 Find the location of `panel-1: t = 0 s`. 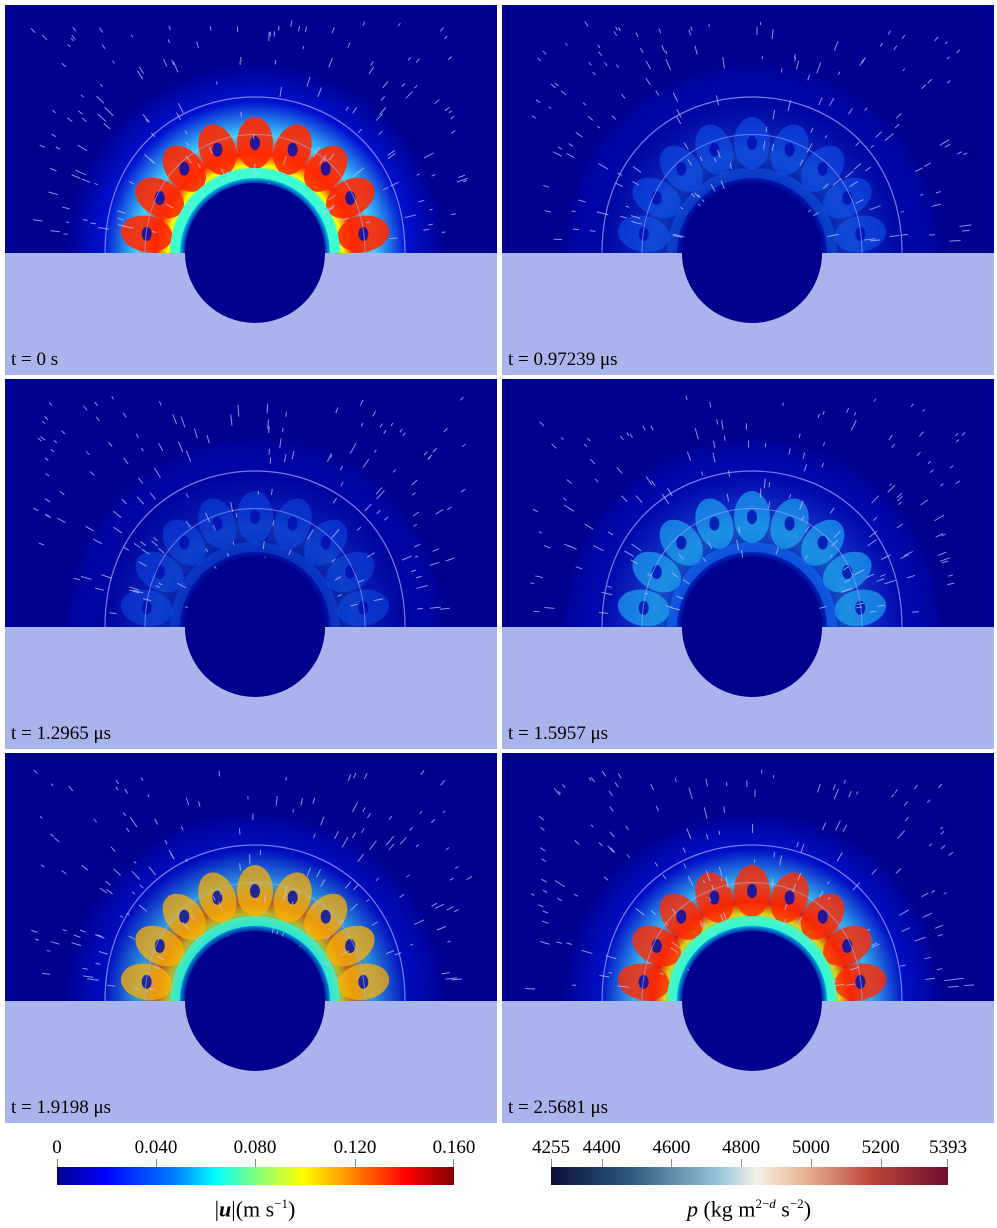

panel-1: t = 0 s is located at coordinates (251, 190).